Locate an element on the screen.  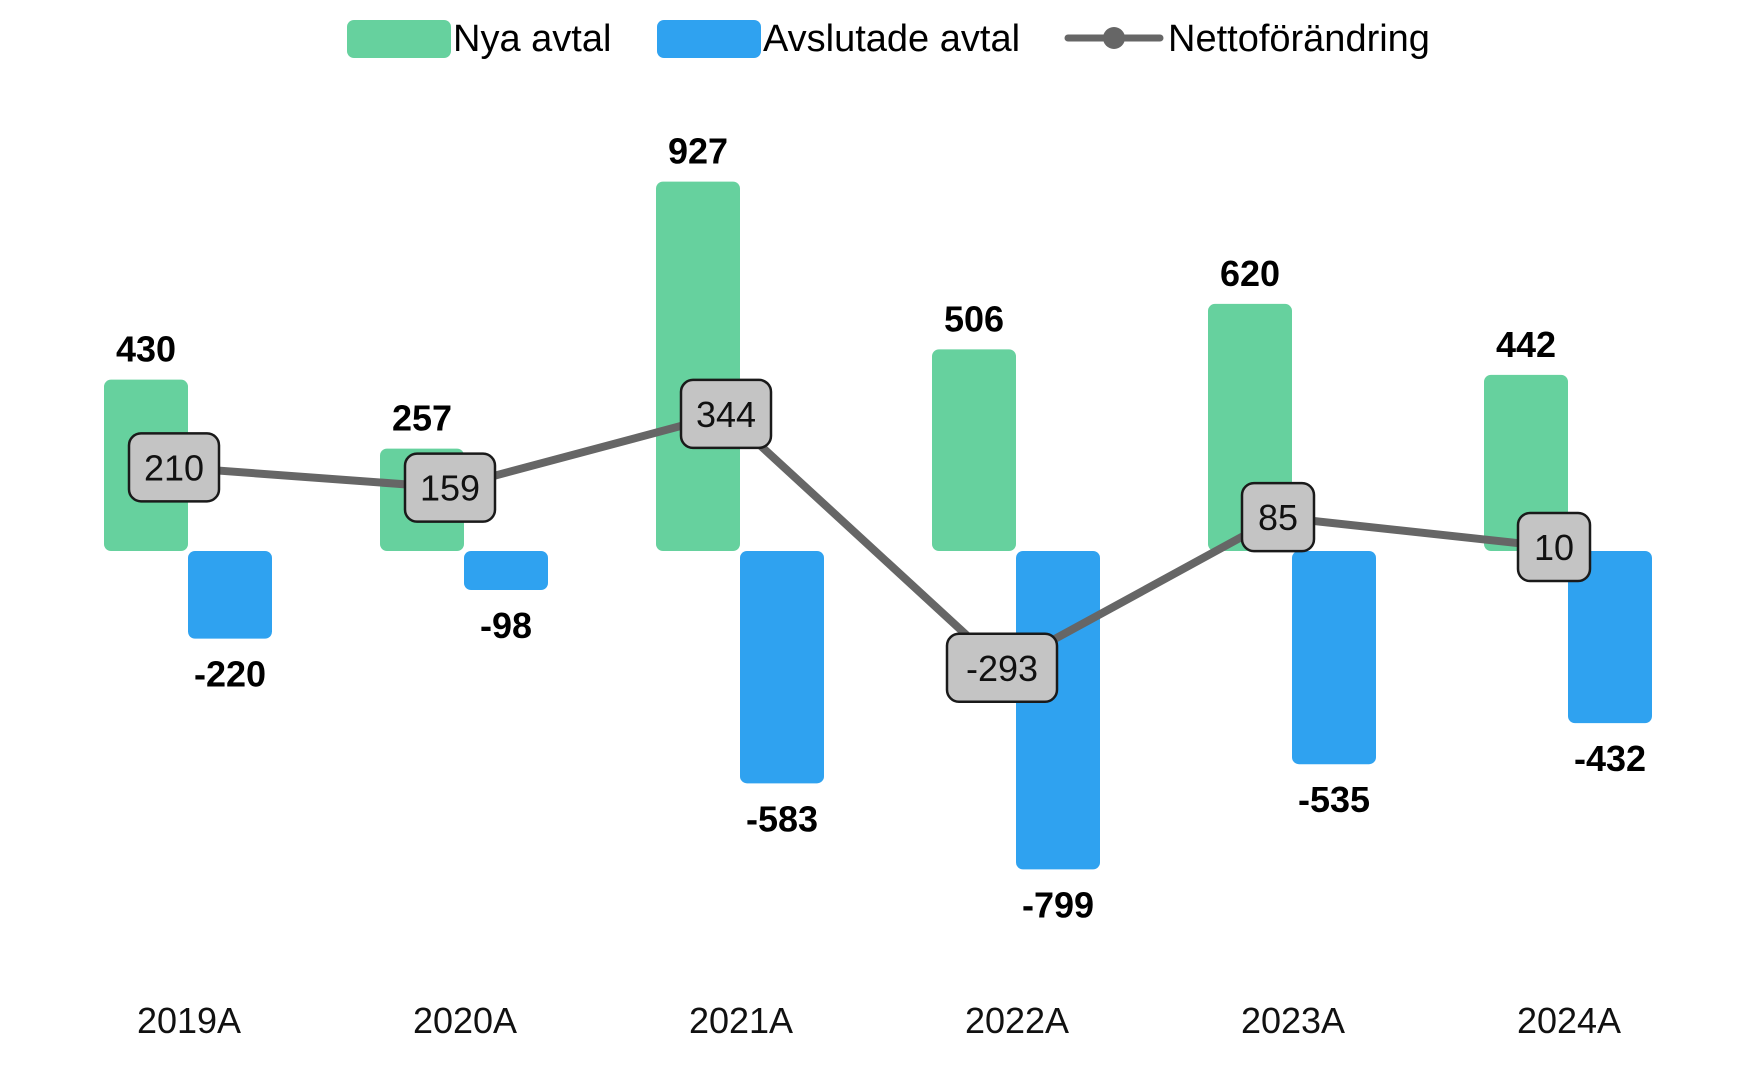
legend-item-nettoforandring: Nettoförändring is located at coordinates (1247, 39).